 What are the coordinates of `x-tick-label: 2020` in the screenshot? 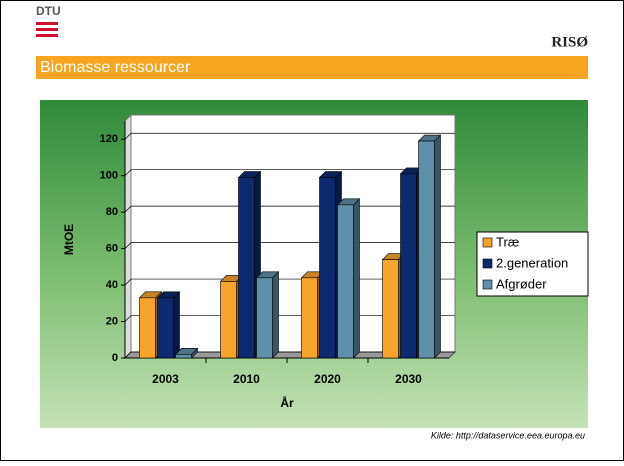 It's located at (327, 379).